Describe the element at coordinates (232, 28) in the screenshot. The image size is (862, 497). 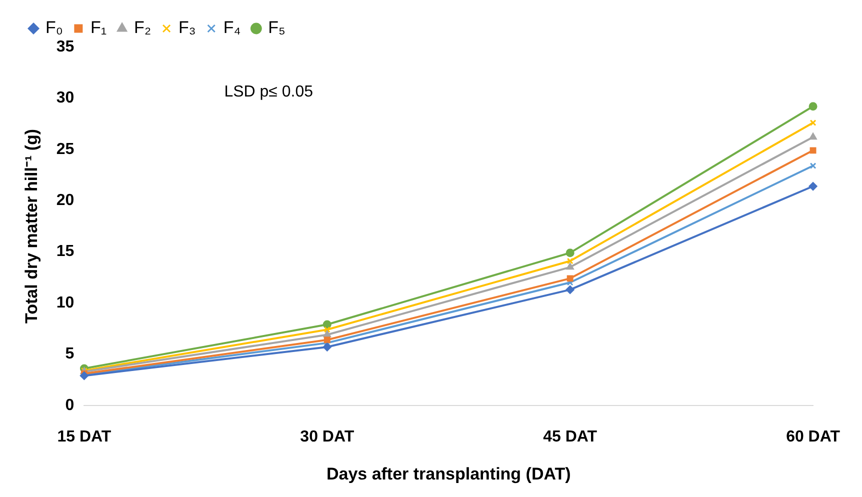
I see `legend-label: F₄` at that location.